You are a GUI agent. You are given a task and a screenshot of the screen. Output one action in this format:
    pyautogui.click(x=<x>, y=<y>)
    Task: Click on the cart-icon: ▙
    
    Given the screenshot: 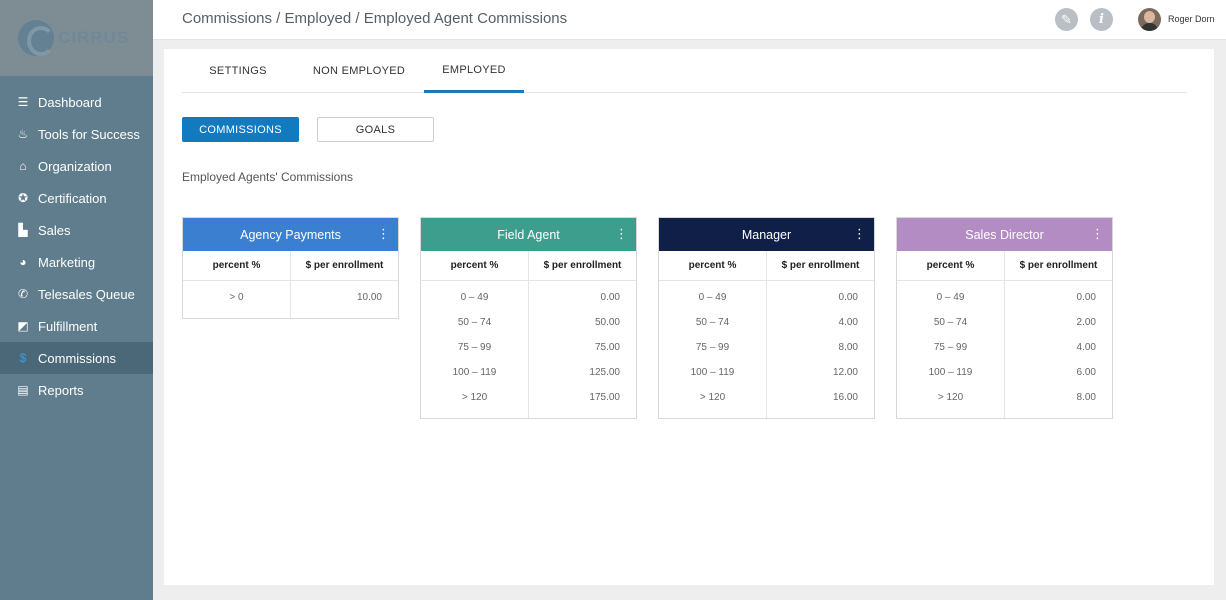 What is the action you would take?
    pyautogui.click(x=23, y=230)
    